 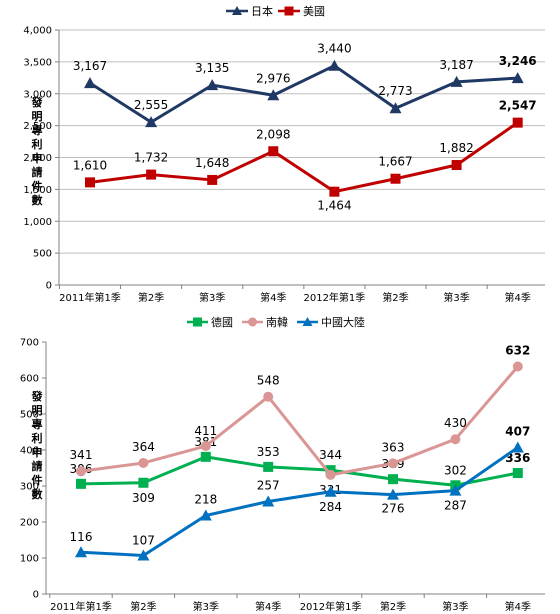 What do you see at coordinates (37, 410) in the screenshot?
I see `chart2-y-label-char: 明` at bounding box center [37, 410].